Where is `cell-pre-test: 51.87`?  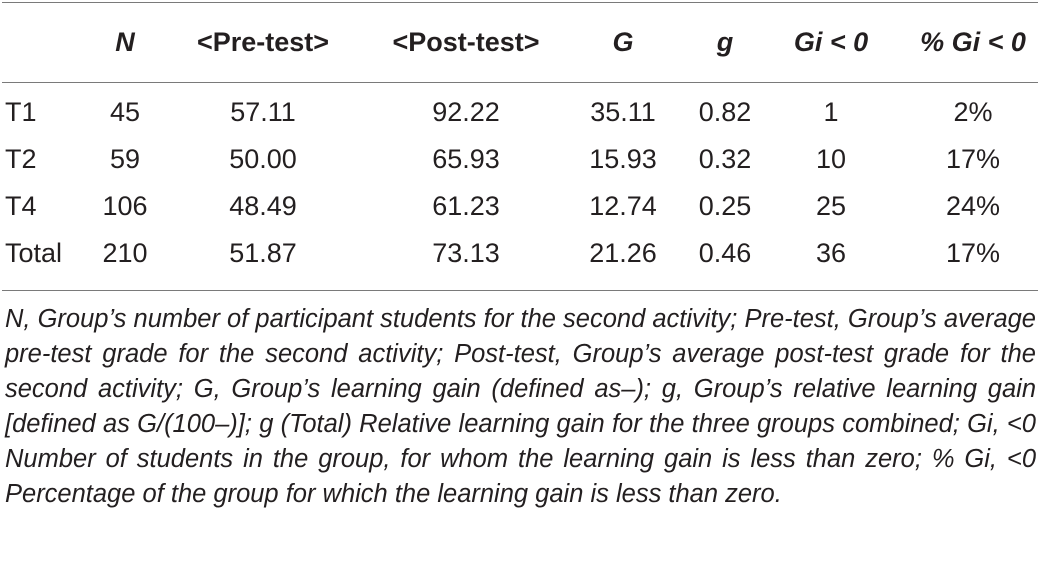 cell-pre-test: 51.87 is located at coordinates (263, 253).